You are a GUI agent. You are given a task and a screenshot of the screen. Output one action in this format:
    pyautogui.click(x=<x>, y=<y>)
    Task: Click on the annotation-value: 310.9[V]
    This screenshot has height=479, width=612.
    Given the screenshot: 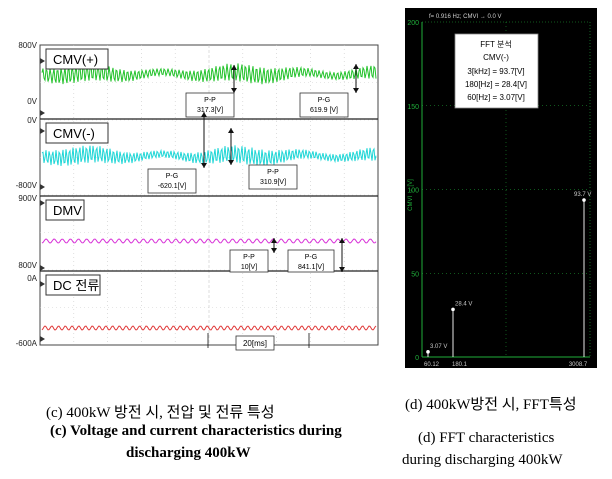 What is the action you would take?
    pyautogui.click(x=273, y=182)
    